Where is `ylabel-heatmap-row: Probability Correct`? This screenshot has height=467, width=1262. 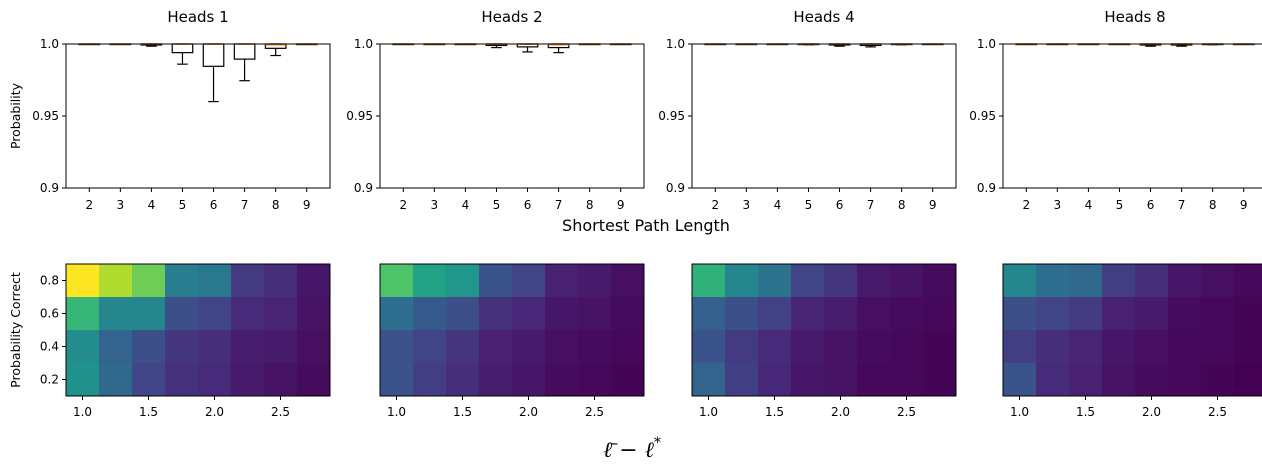 ylabel-heatmap-row: Probability Correct is located at coordinates (15, 330).